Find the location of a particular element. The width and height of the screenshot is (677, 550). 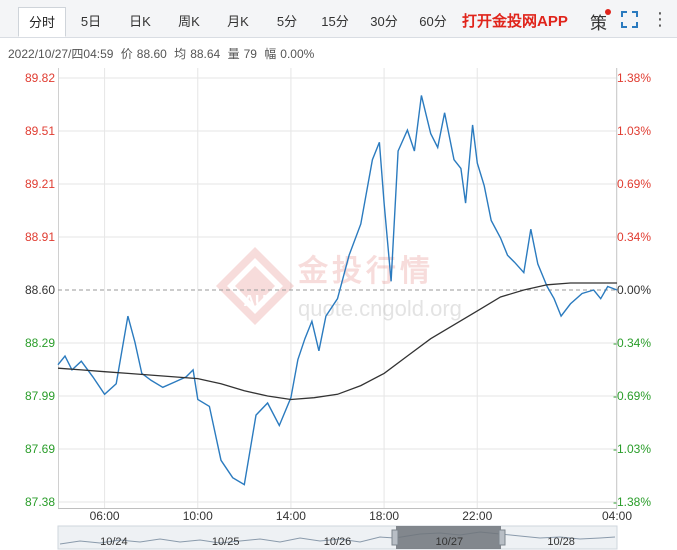

open-app-link: 打开金投网APP is located at coordinates (515, 21).